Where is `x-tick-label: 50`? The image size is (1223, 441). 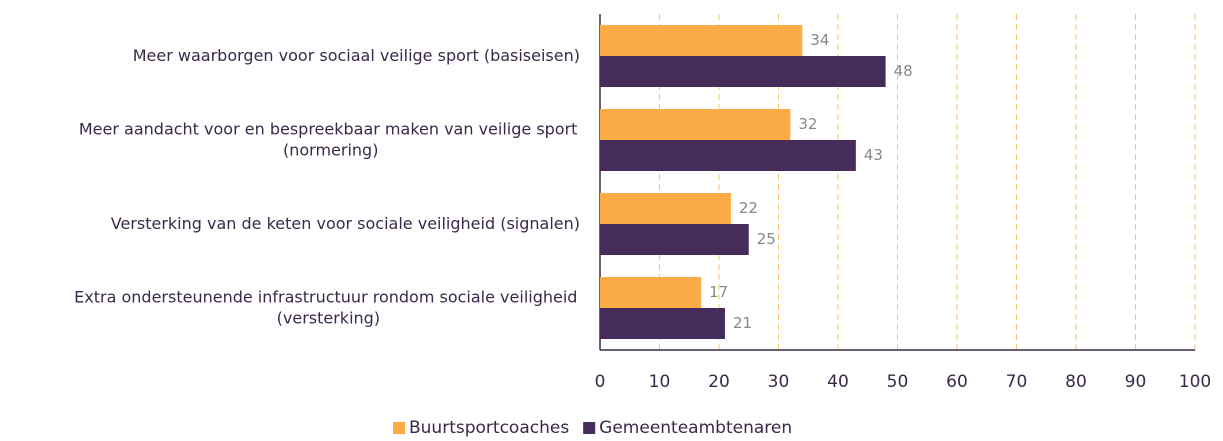
x-tick-label: 50 is located at coordinates (898, 382).